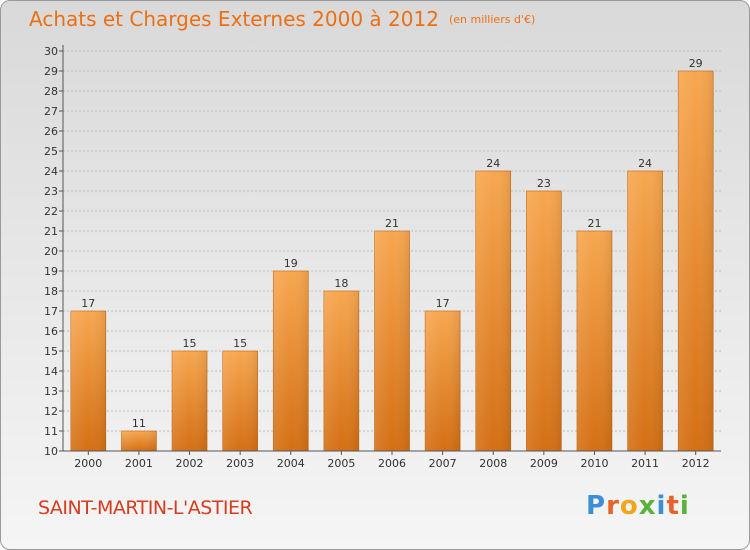 This screenshot has width=750, height=550. What do you see at coordinates (51, 411) in the screenshot?
I see `y-tick-label: 12` at bounding box center [51, 411].